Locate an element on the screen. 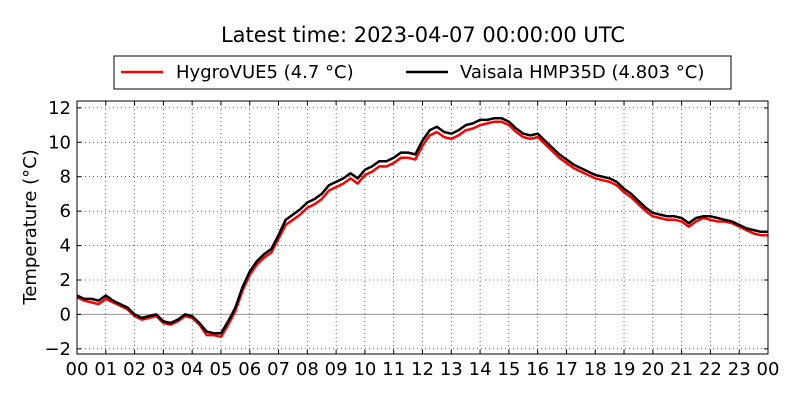 This screenshot has height=400, width=800. x-tick-label: 19 is located at coordinates (624, 369).